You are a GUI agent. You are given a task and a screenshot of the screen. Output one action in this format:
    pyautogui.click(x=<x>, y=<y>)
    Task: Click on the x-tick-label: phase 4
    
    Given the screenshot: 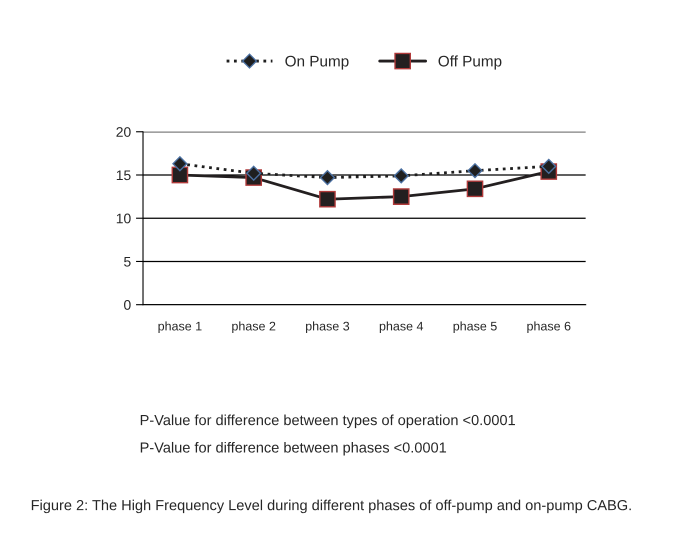 What is the action you would take?
    pyautogui.click(x=402, y=327)
    